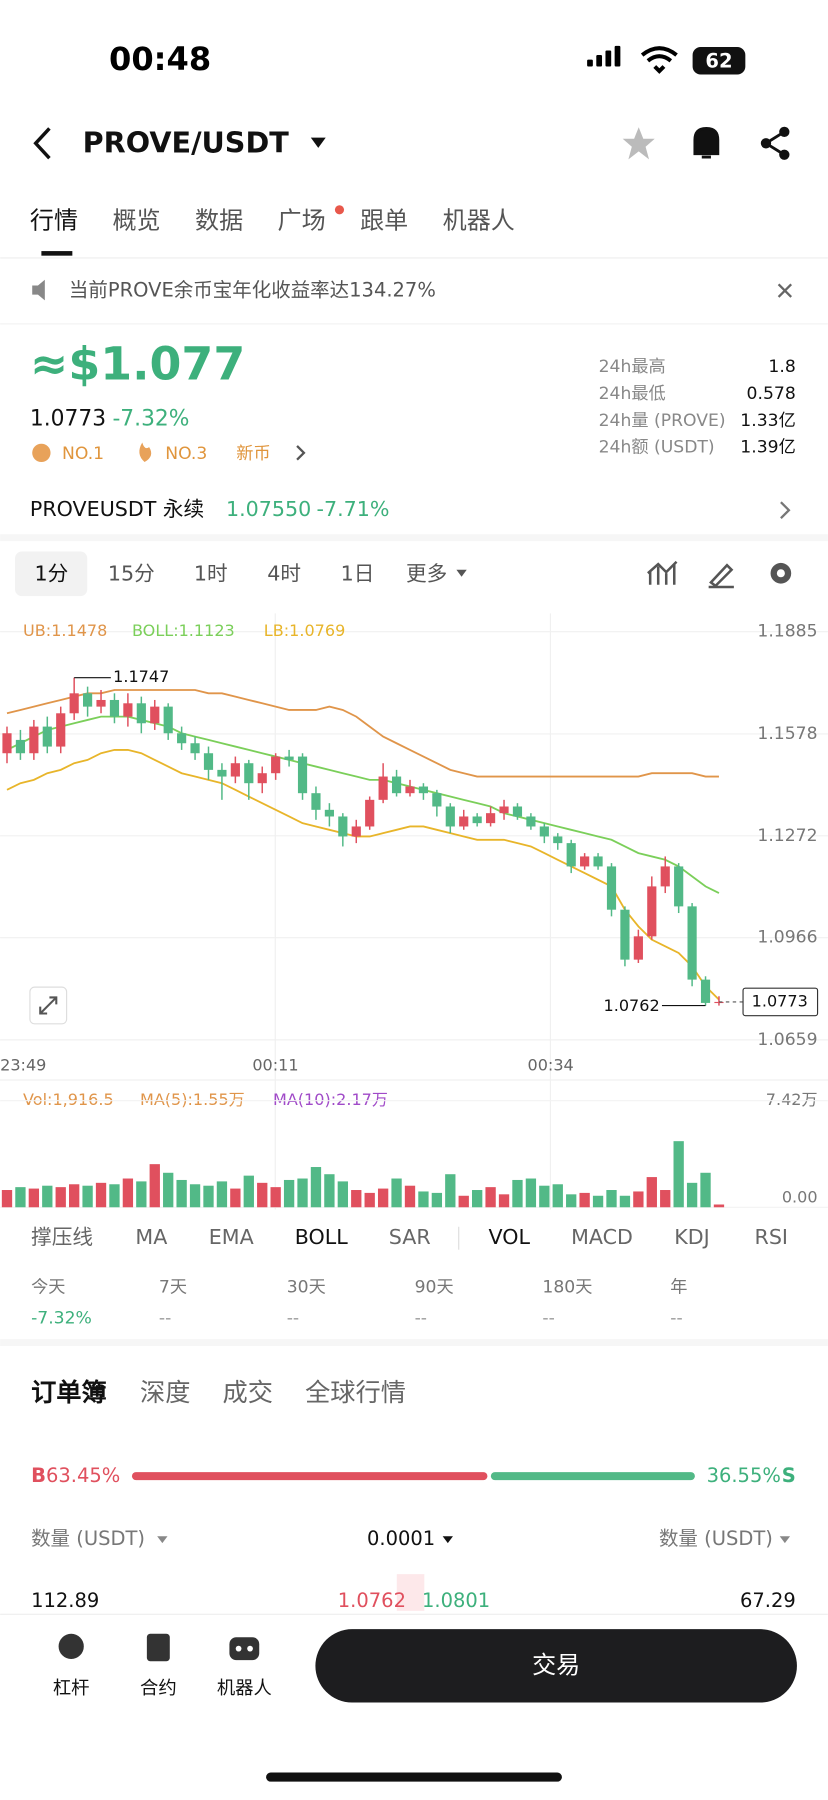 The height and width of the screenshot is (1800, 828). I want to click on book-tab: 深度, so click(165, 1392).